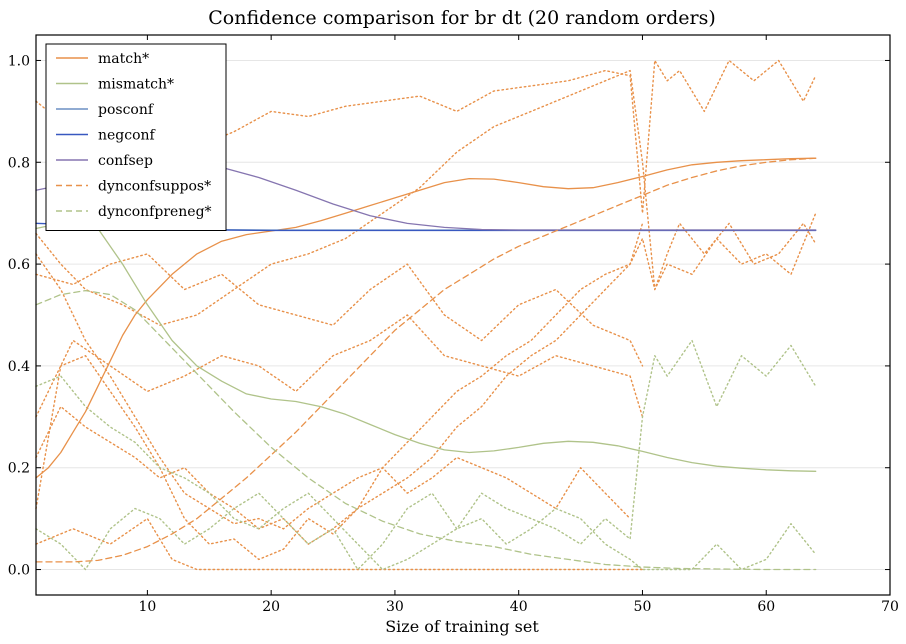  I want to click on legend-label: confsep, so click(125, 161).